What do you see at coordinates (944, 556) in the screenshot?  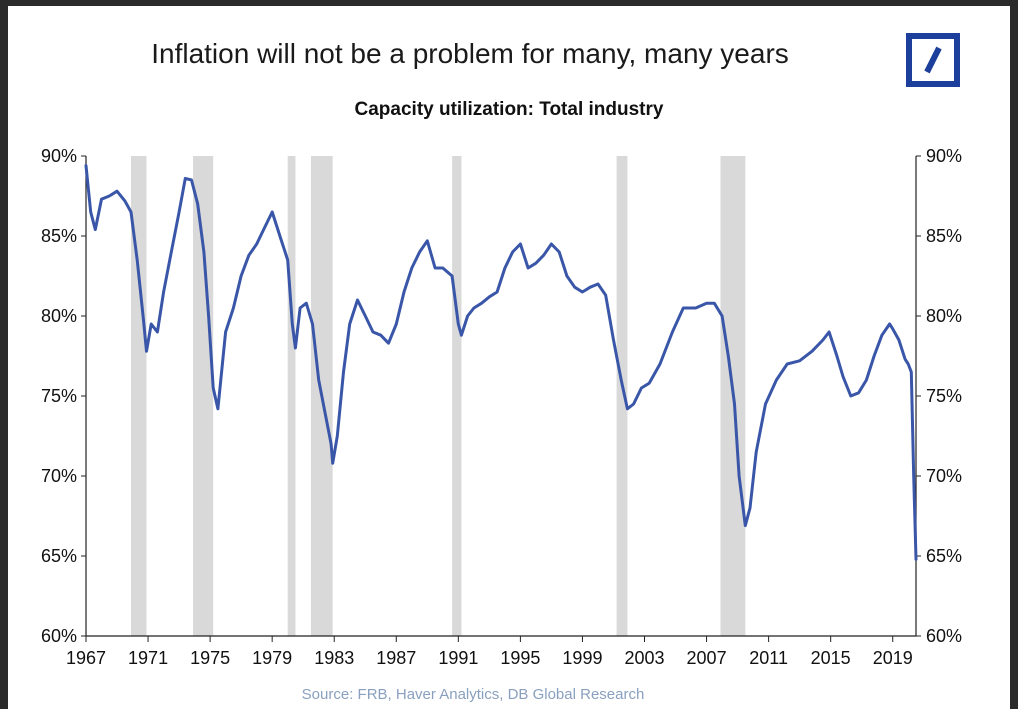 I see `y-tick-label-right: 65%` at bounding box center [944, 556].